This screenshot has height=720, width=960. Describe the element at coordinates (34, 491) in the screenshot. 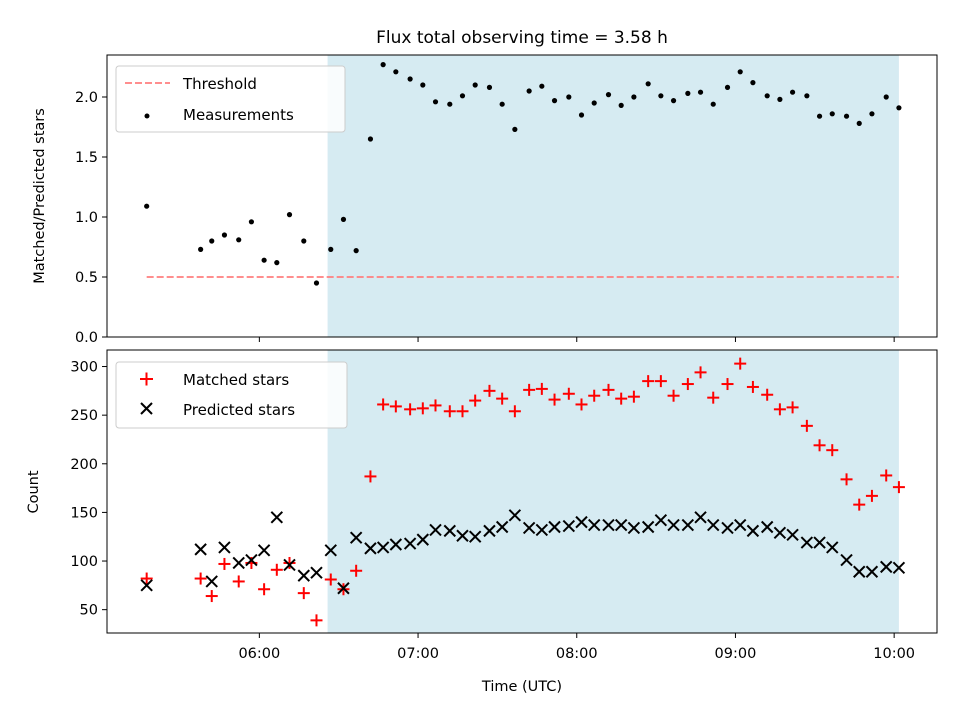

I see `bottom-y-axis-label: Count` at that location.